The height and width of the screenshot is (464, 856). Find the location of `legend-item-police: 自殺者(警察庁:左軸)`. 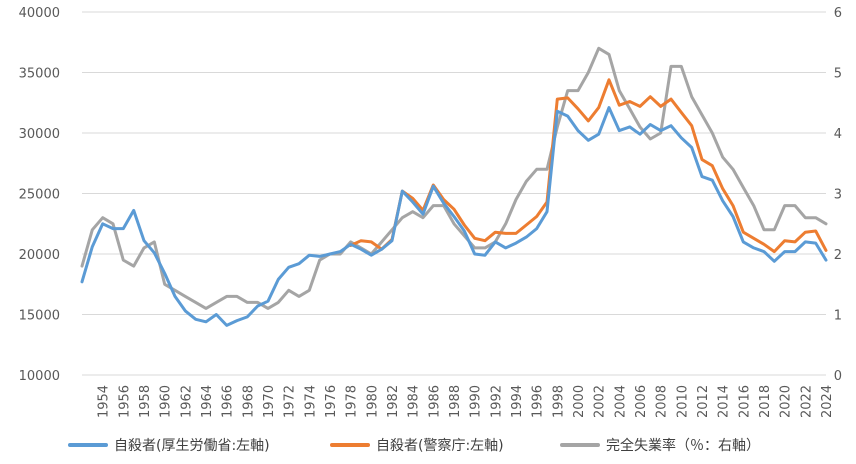

legend-item-police: 自殺者(警察庁:左軸) is located at coordinates (417, 445).